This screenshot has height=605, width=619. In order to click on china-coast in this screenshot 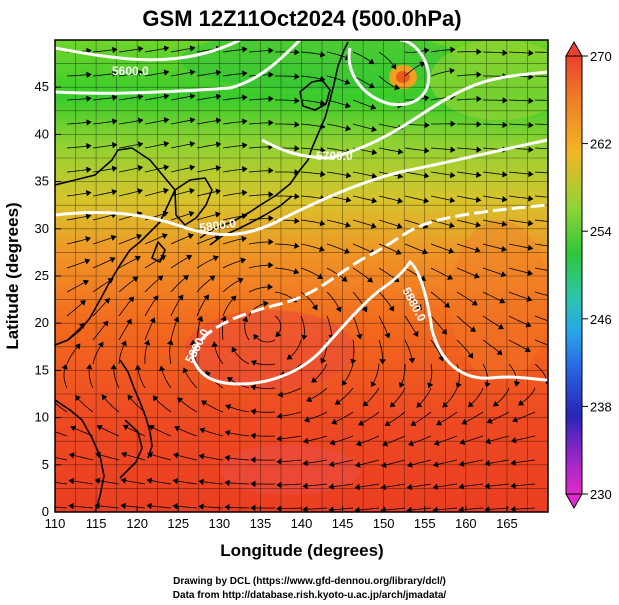, I will do `click(115, 246)`.